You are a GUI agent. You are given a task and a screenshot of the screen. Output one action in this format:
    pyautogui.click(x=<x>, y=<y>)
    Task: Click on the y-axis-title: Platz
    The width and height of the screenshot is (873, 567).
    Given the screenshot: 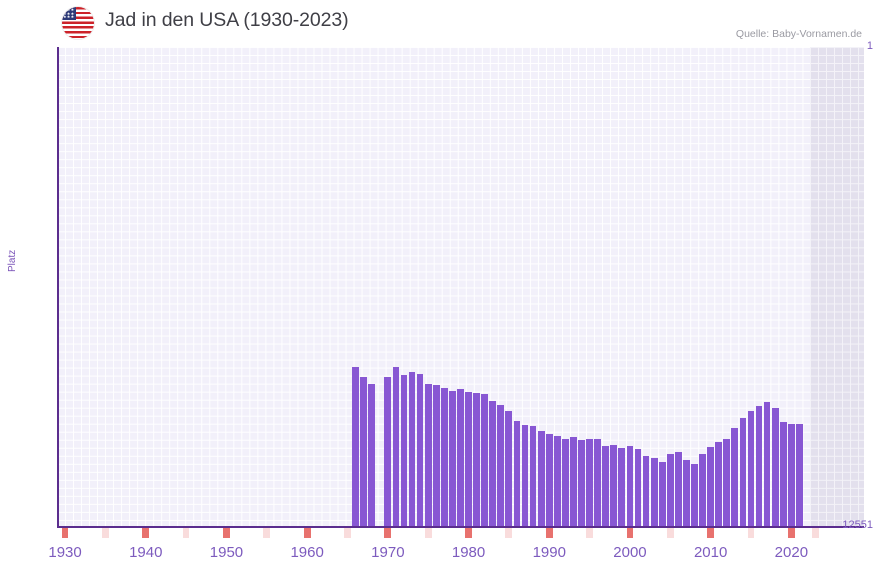 What is the action you would take?
    pyautogui.click(x=12, y=260)
    